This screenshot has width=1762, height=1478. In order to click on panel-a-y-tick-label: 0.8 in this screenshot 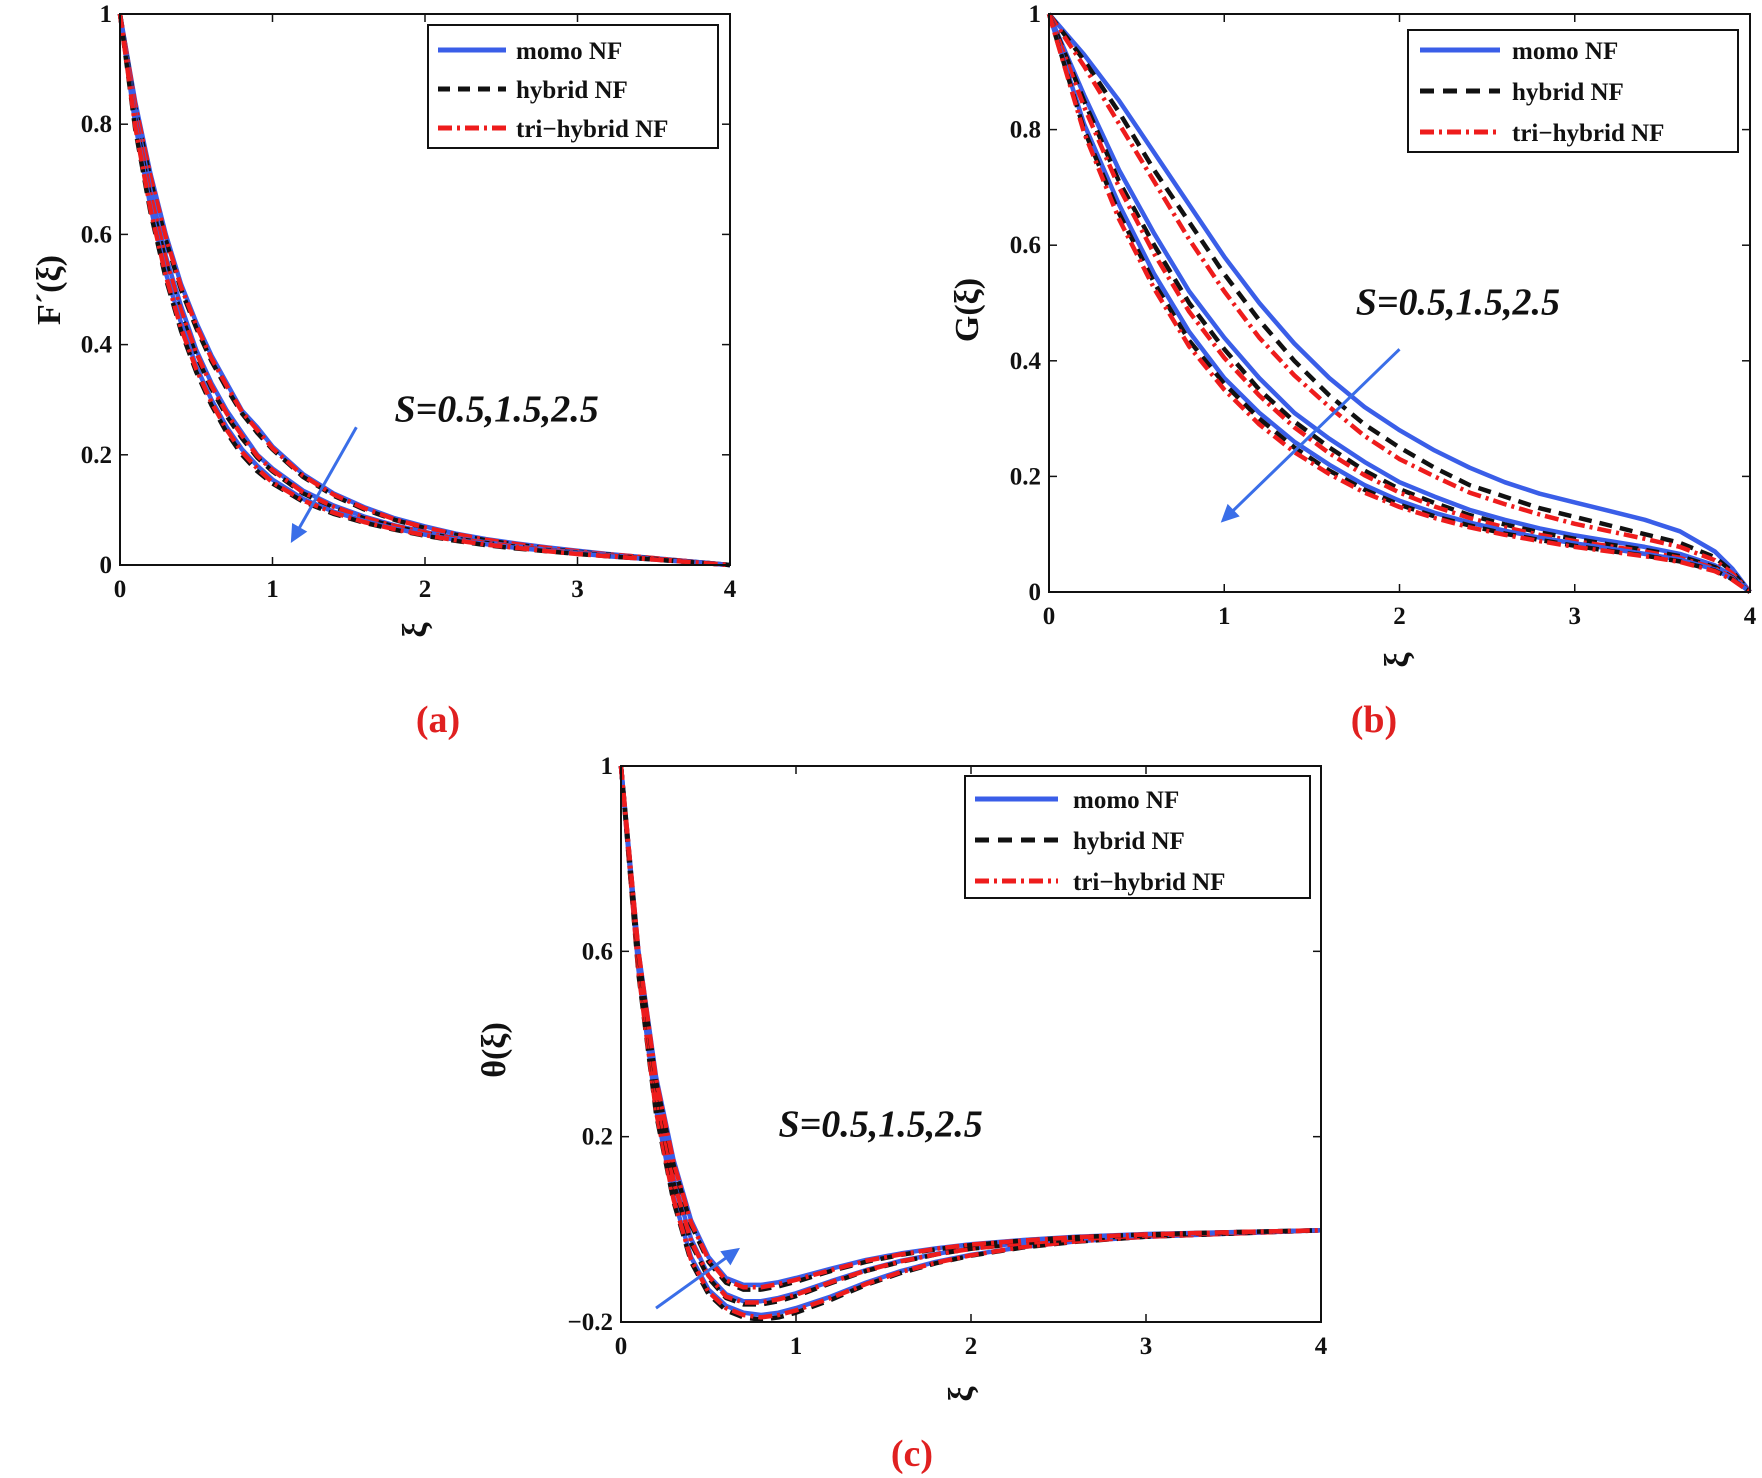, I will do `click(96, 124)`.